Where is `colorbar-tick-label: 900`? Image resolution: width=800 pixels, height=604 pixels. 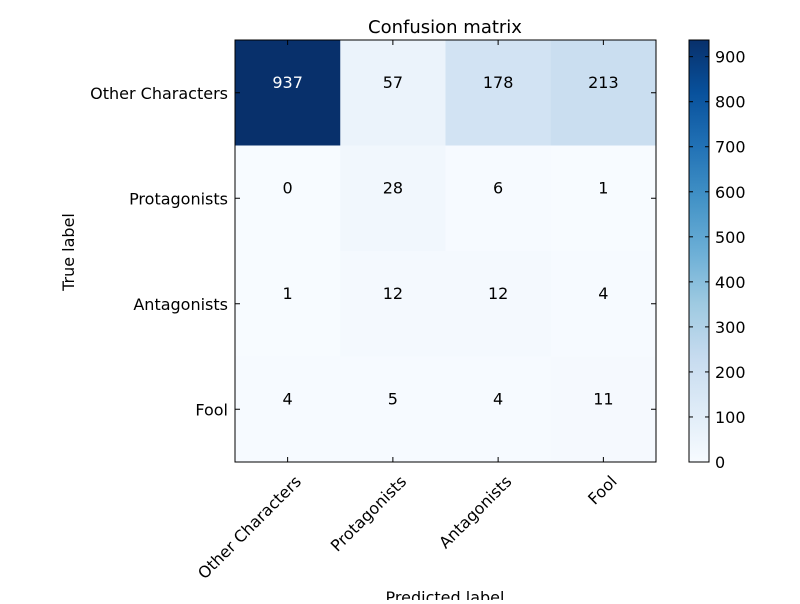 colorbar-tick-label: 900 is located at coordinates (730, 57).